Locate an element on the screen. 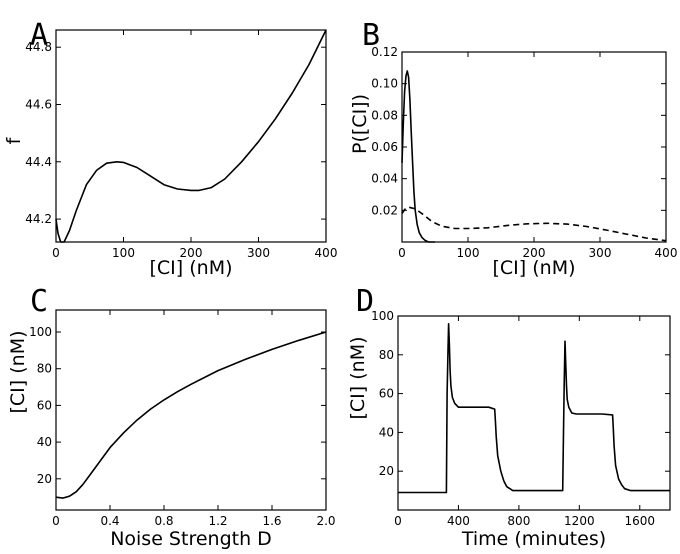 Image resolution: width=680 pixels, height=554 pixels. y-tick-label-d-3: 80 is located at coordinates (386, 355).